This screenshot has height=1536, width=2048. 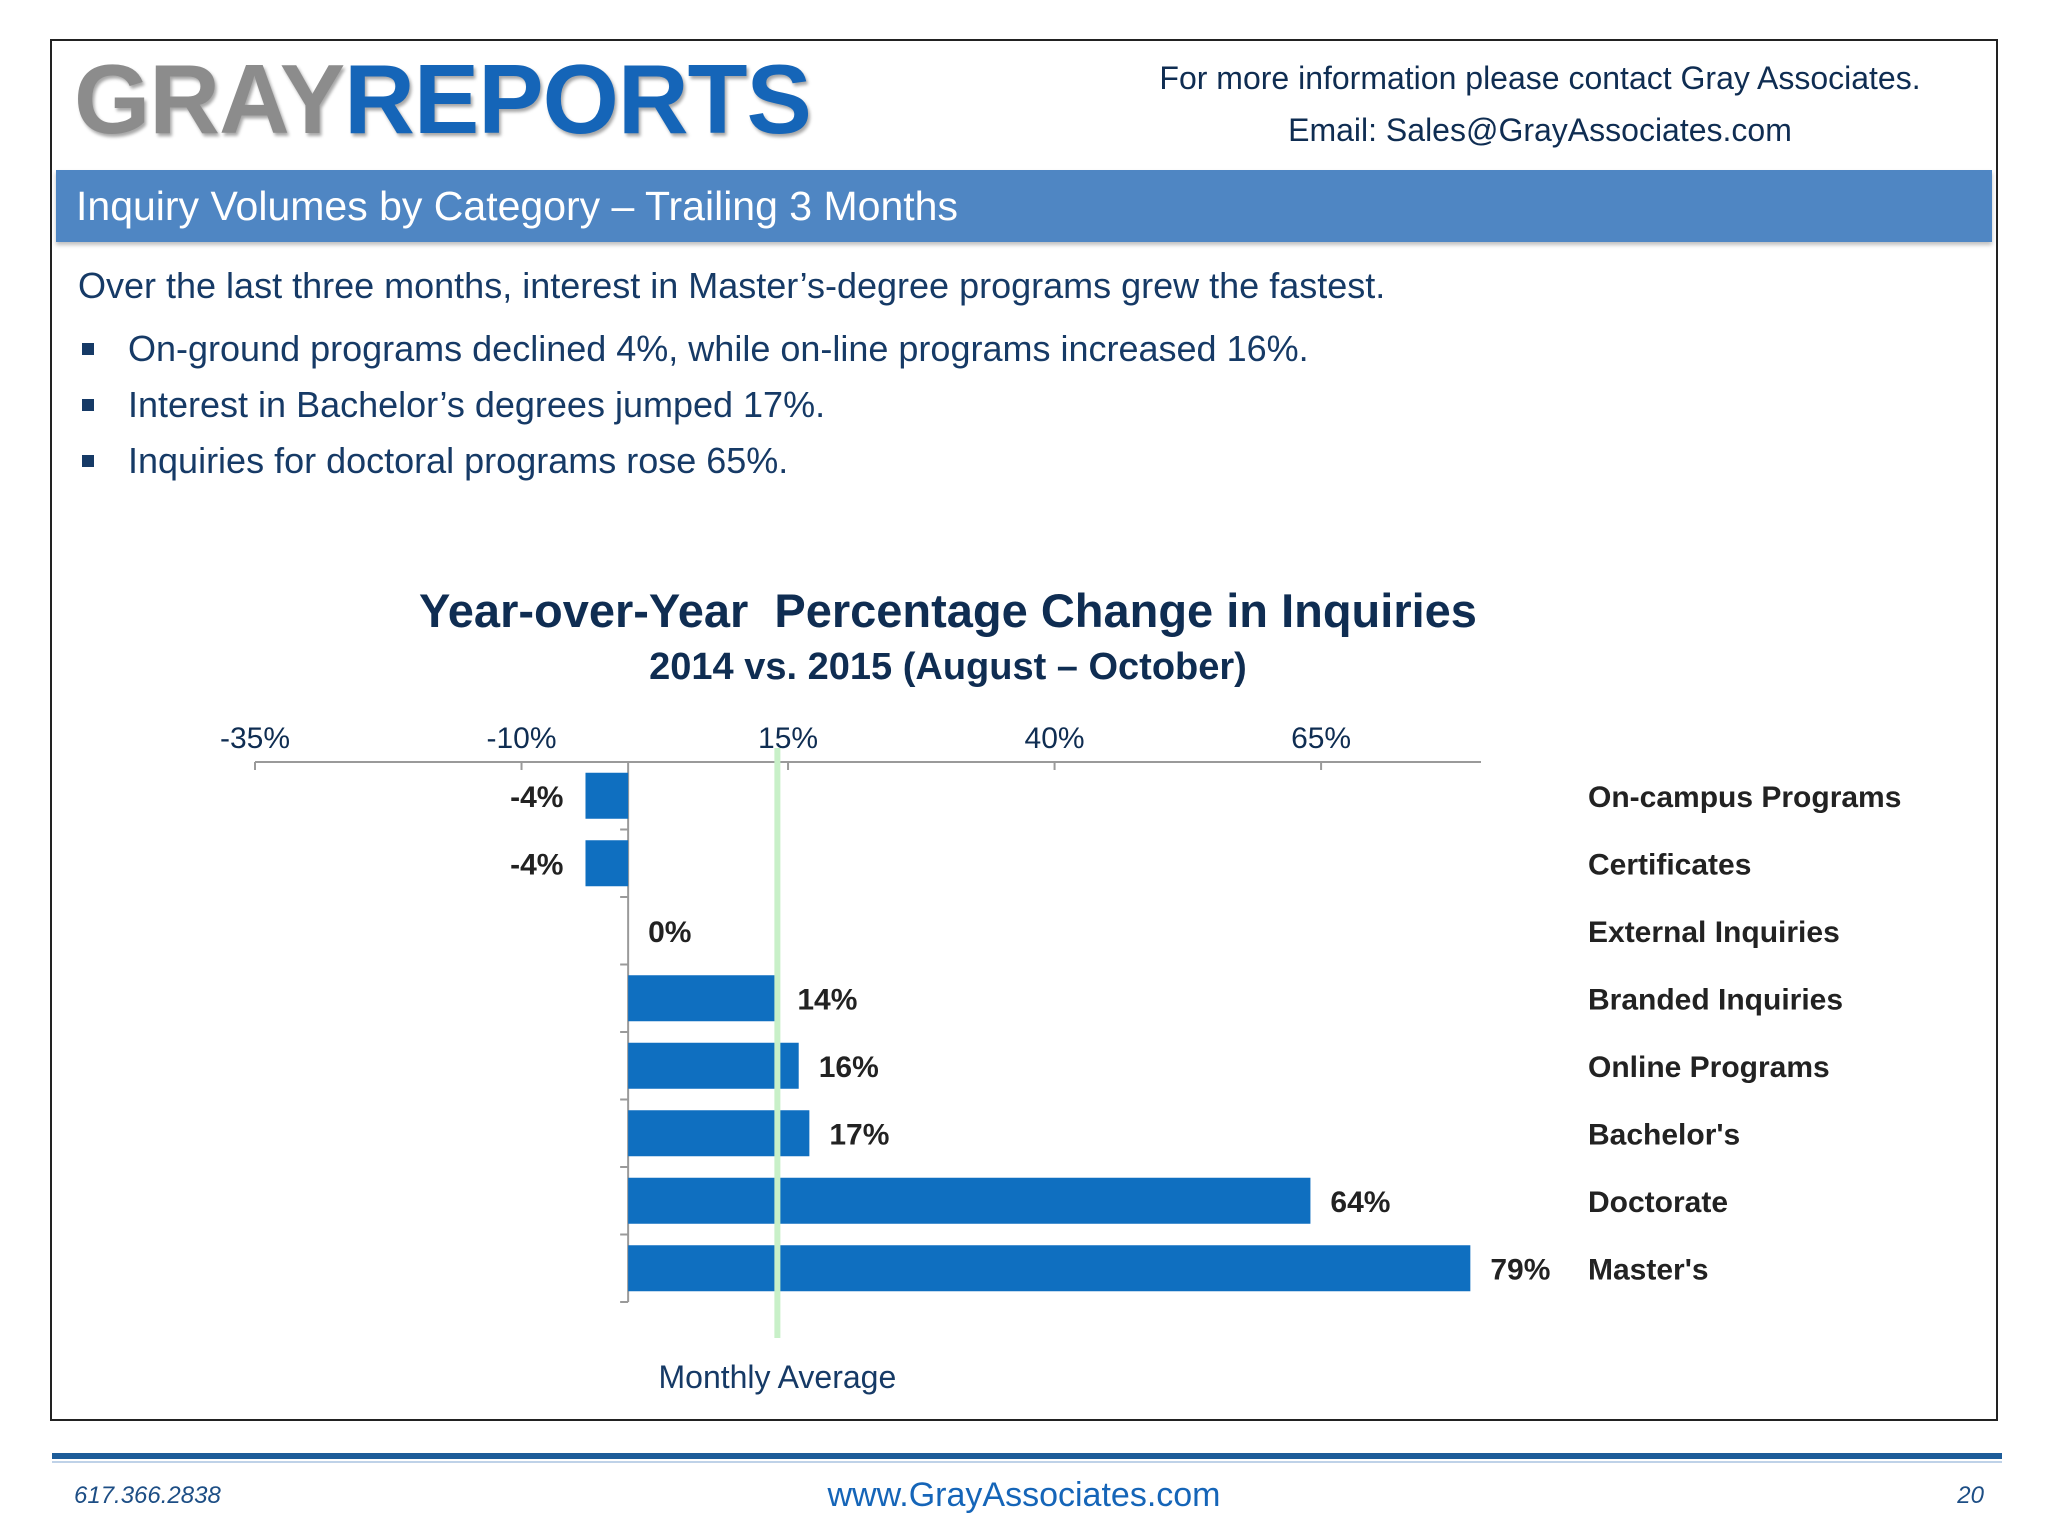 I want to click on x-tick-label: 15%, so click(x=788, y=738).